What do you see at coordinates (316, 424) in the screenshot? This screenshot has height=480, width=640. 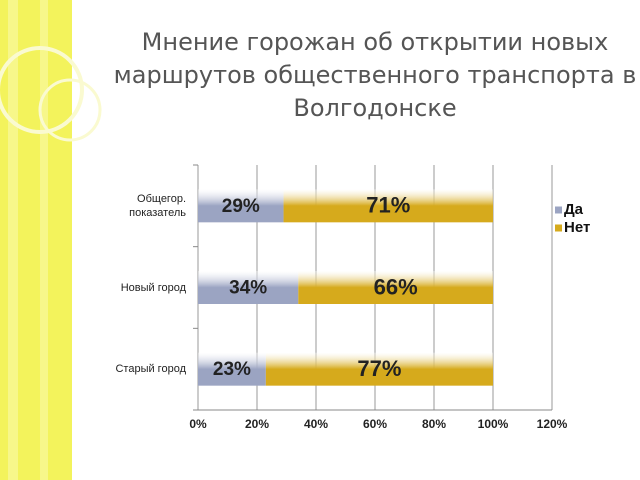 I see `x-tick-label: 40%` at bounding box center [316, 424].